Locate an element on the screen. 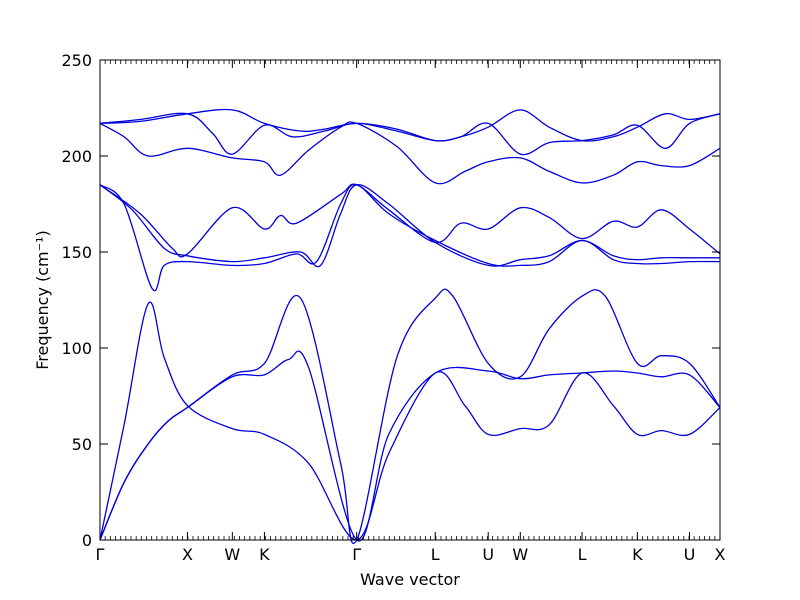 The height and width of the screenshot is (600, 800). x-axis-label: Wave vector is located at coordinates (410, 579).